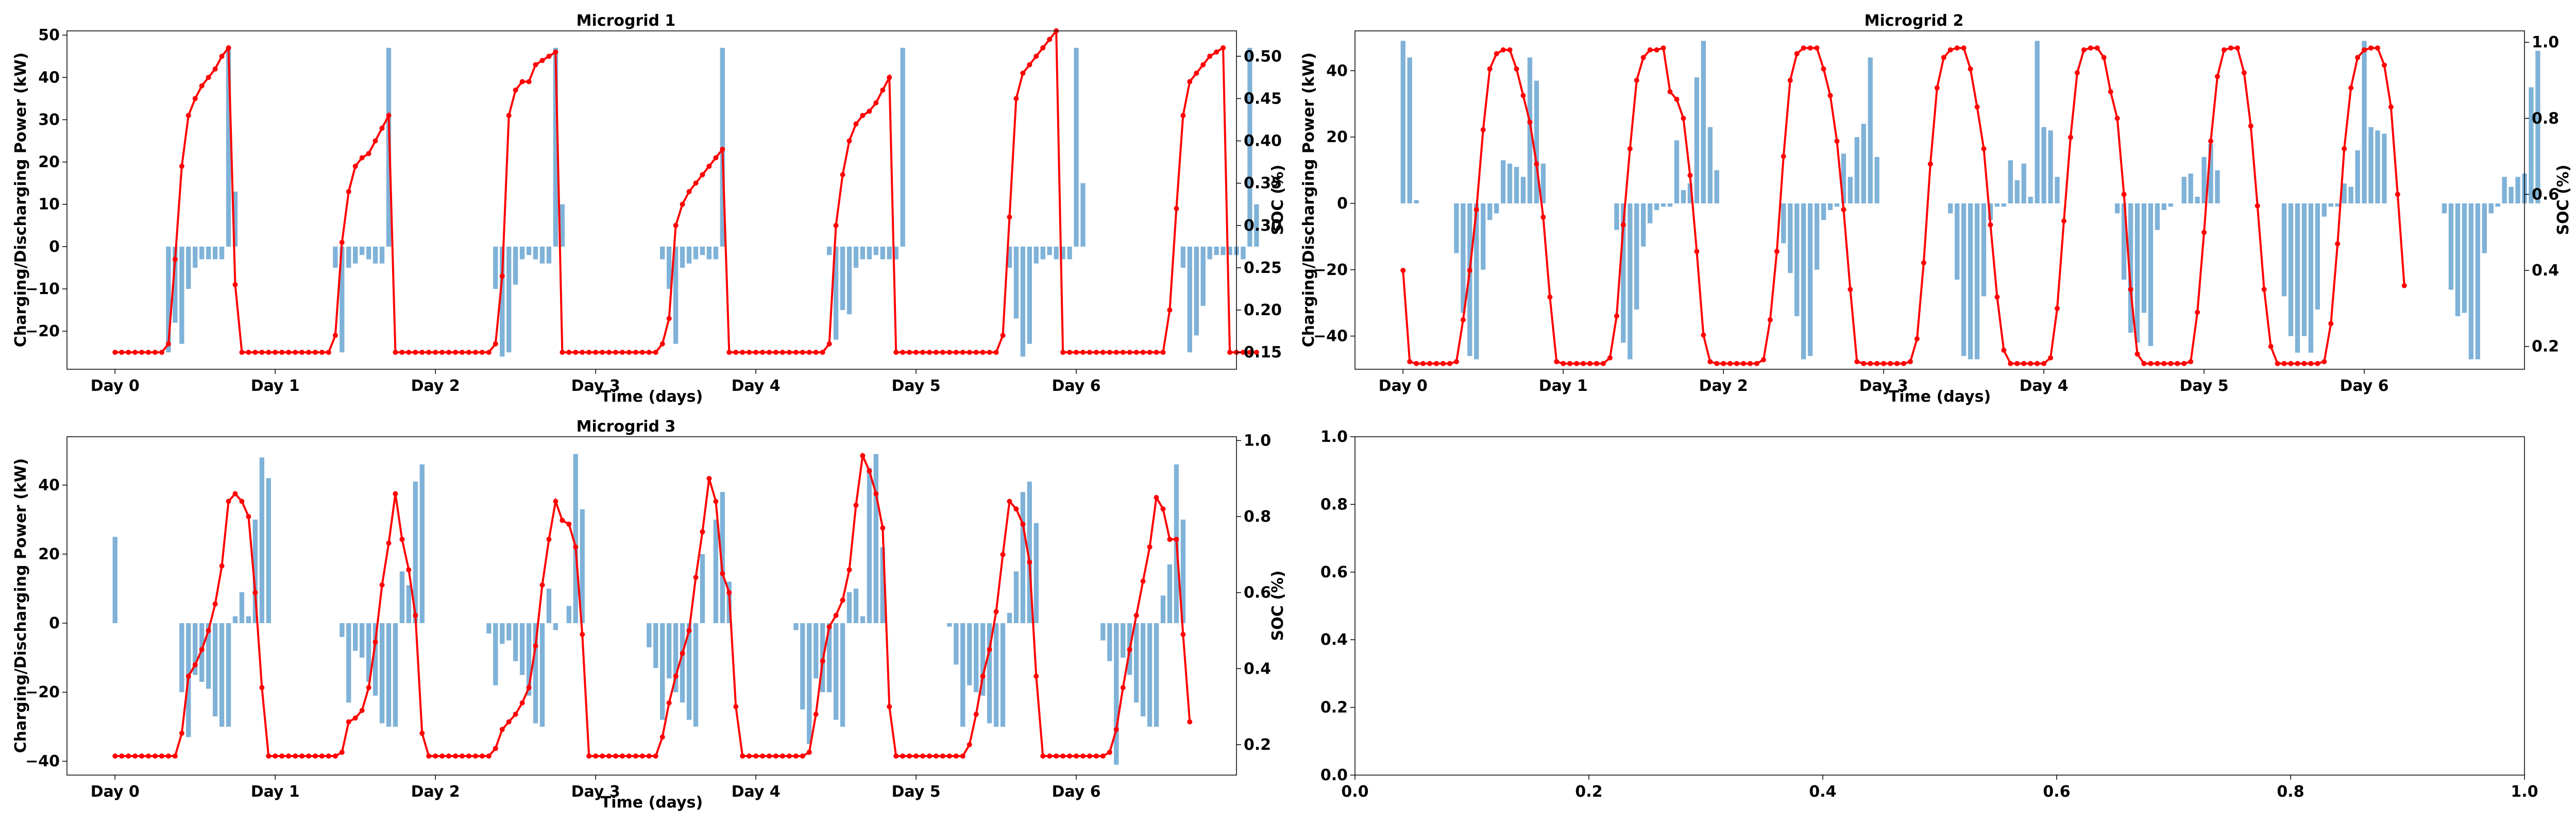 This screenshot has height=824, width=2576. Describe the element at coordinates (1257, 593) in the screenshot. I see `y2-tick-label: 0.6` at that location.